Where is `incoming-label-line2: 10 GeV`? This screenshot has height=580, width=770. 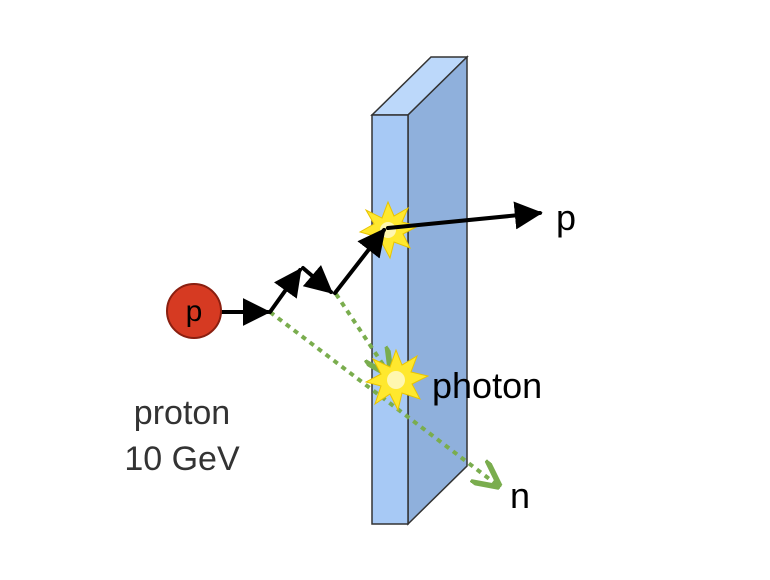
incoming-label-line2: 10 GeV is located at coordinates (182, 459).